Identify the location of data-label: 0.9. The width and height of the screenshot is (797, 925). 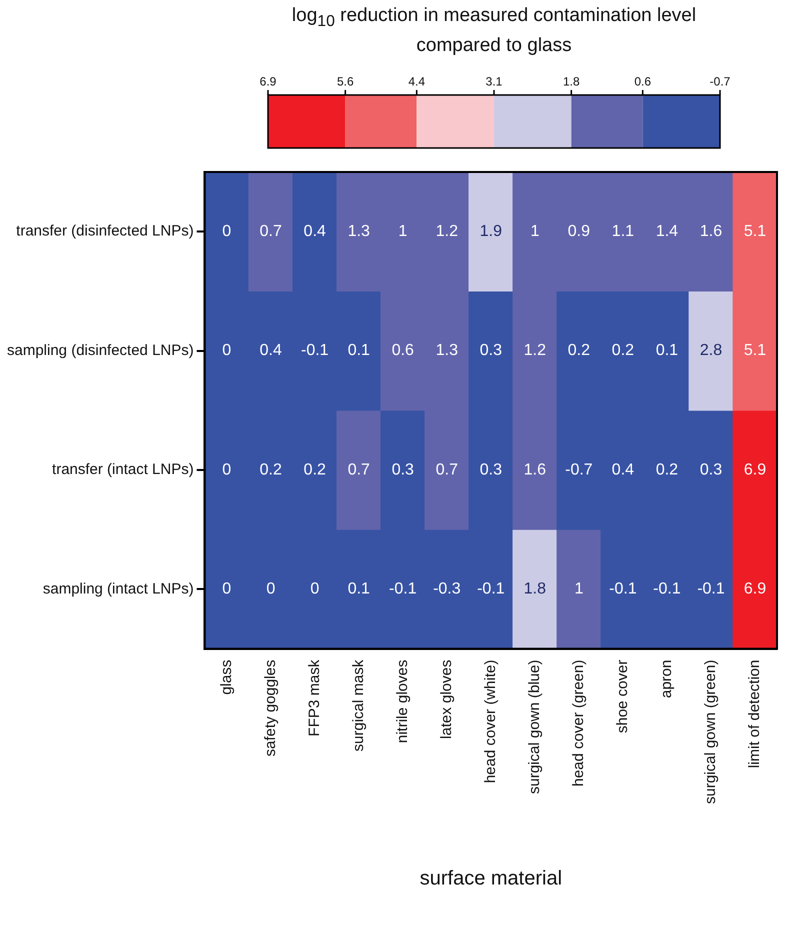
(579, 231).